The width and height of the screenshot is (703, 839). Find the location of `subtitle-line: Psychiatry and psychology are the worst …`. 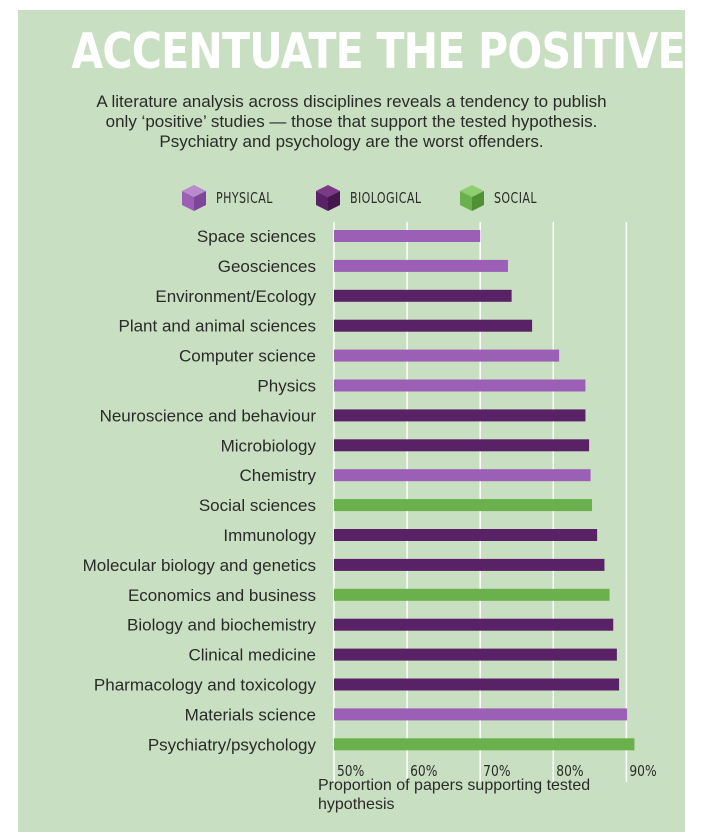

subtitle-line: Psychiatry and psychology are the worst … is located at coordinates (351, 141).